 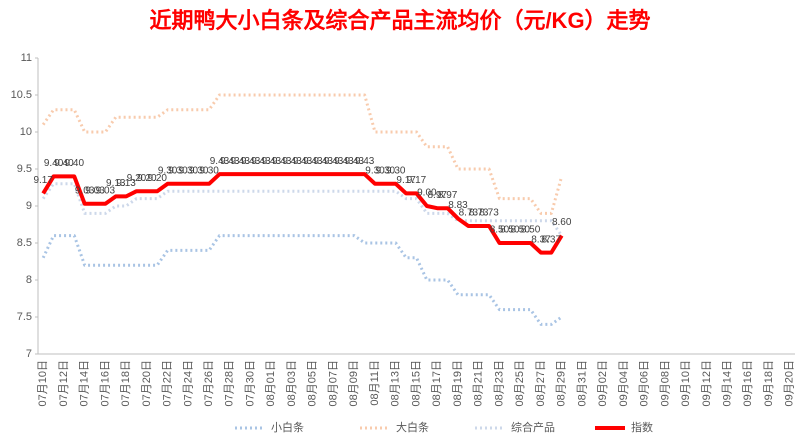 I want to click on x-tick-label: 07月20日, so click(x=147, y=383).